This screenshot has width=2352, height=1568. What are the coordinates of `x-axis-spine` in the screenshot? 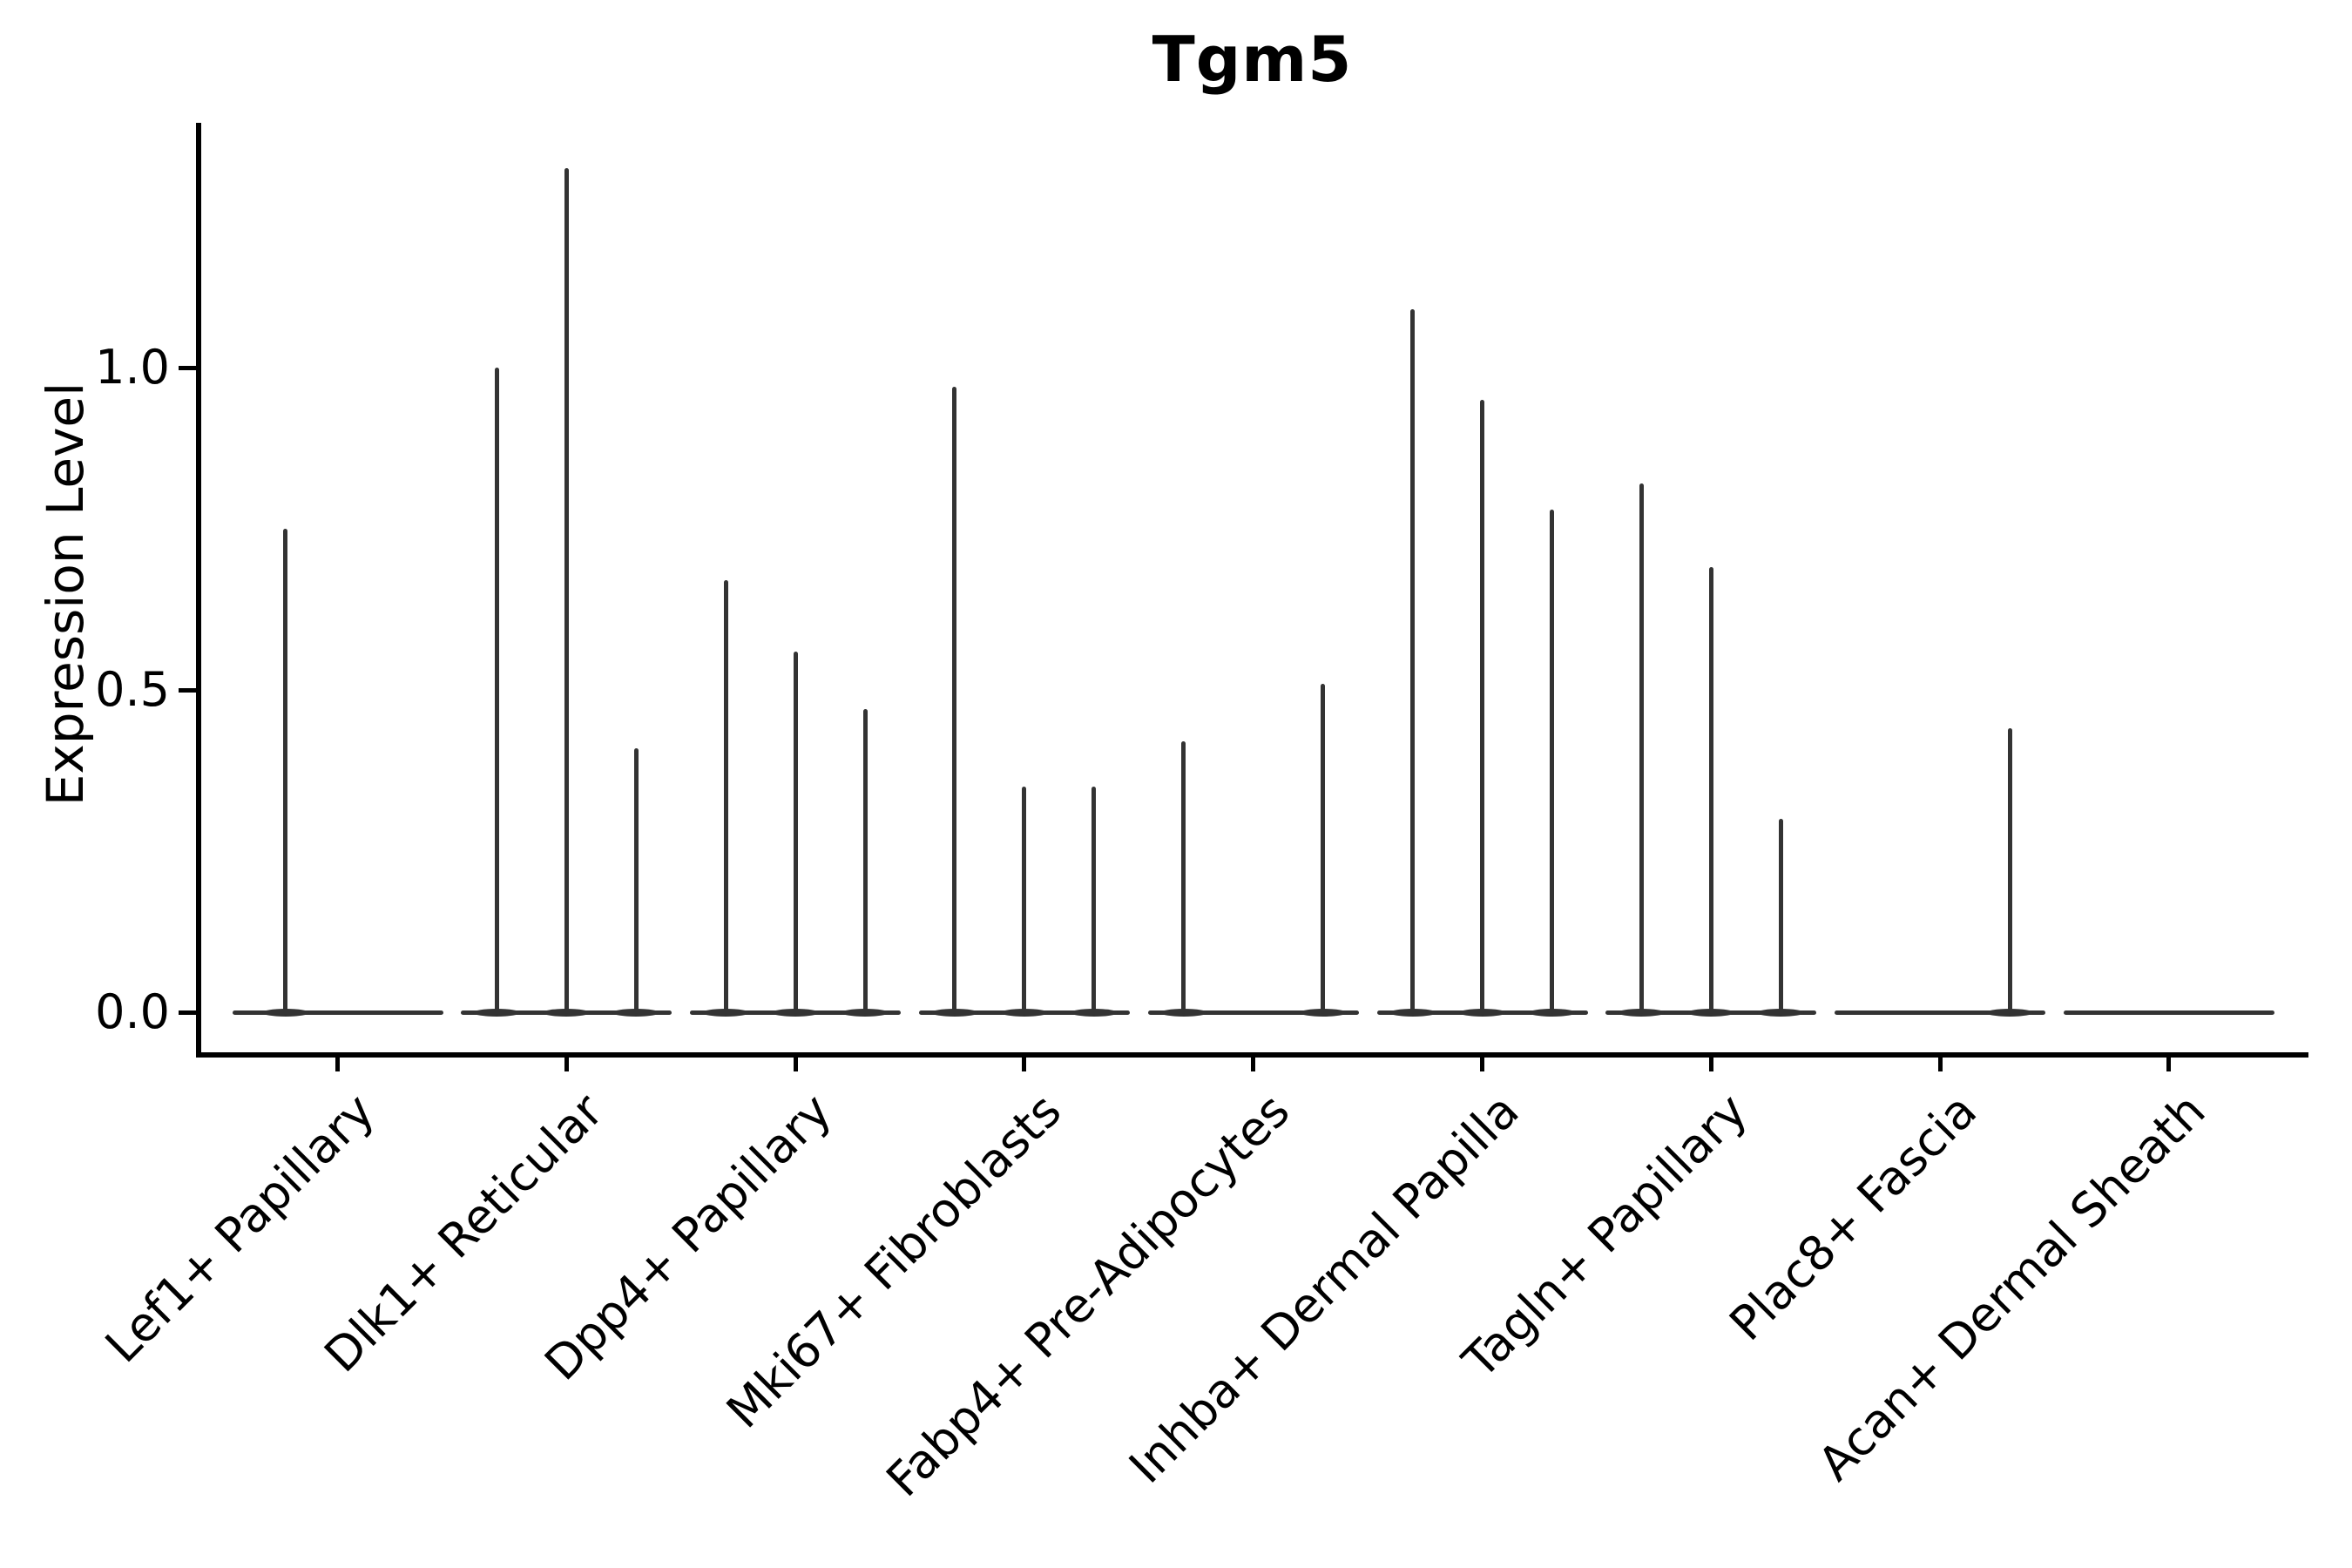 It's located at (1252, 1055).